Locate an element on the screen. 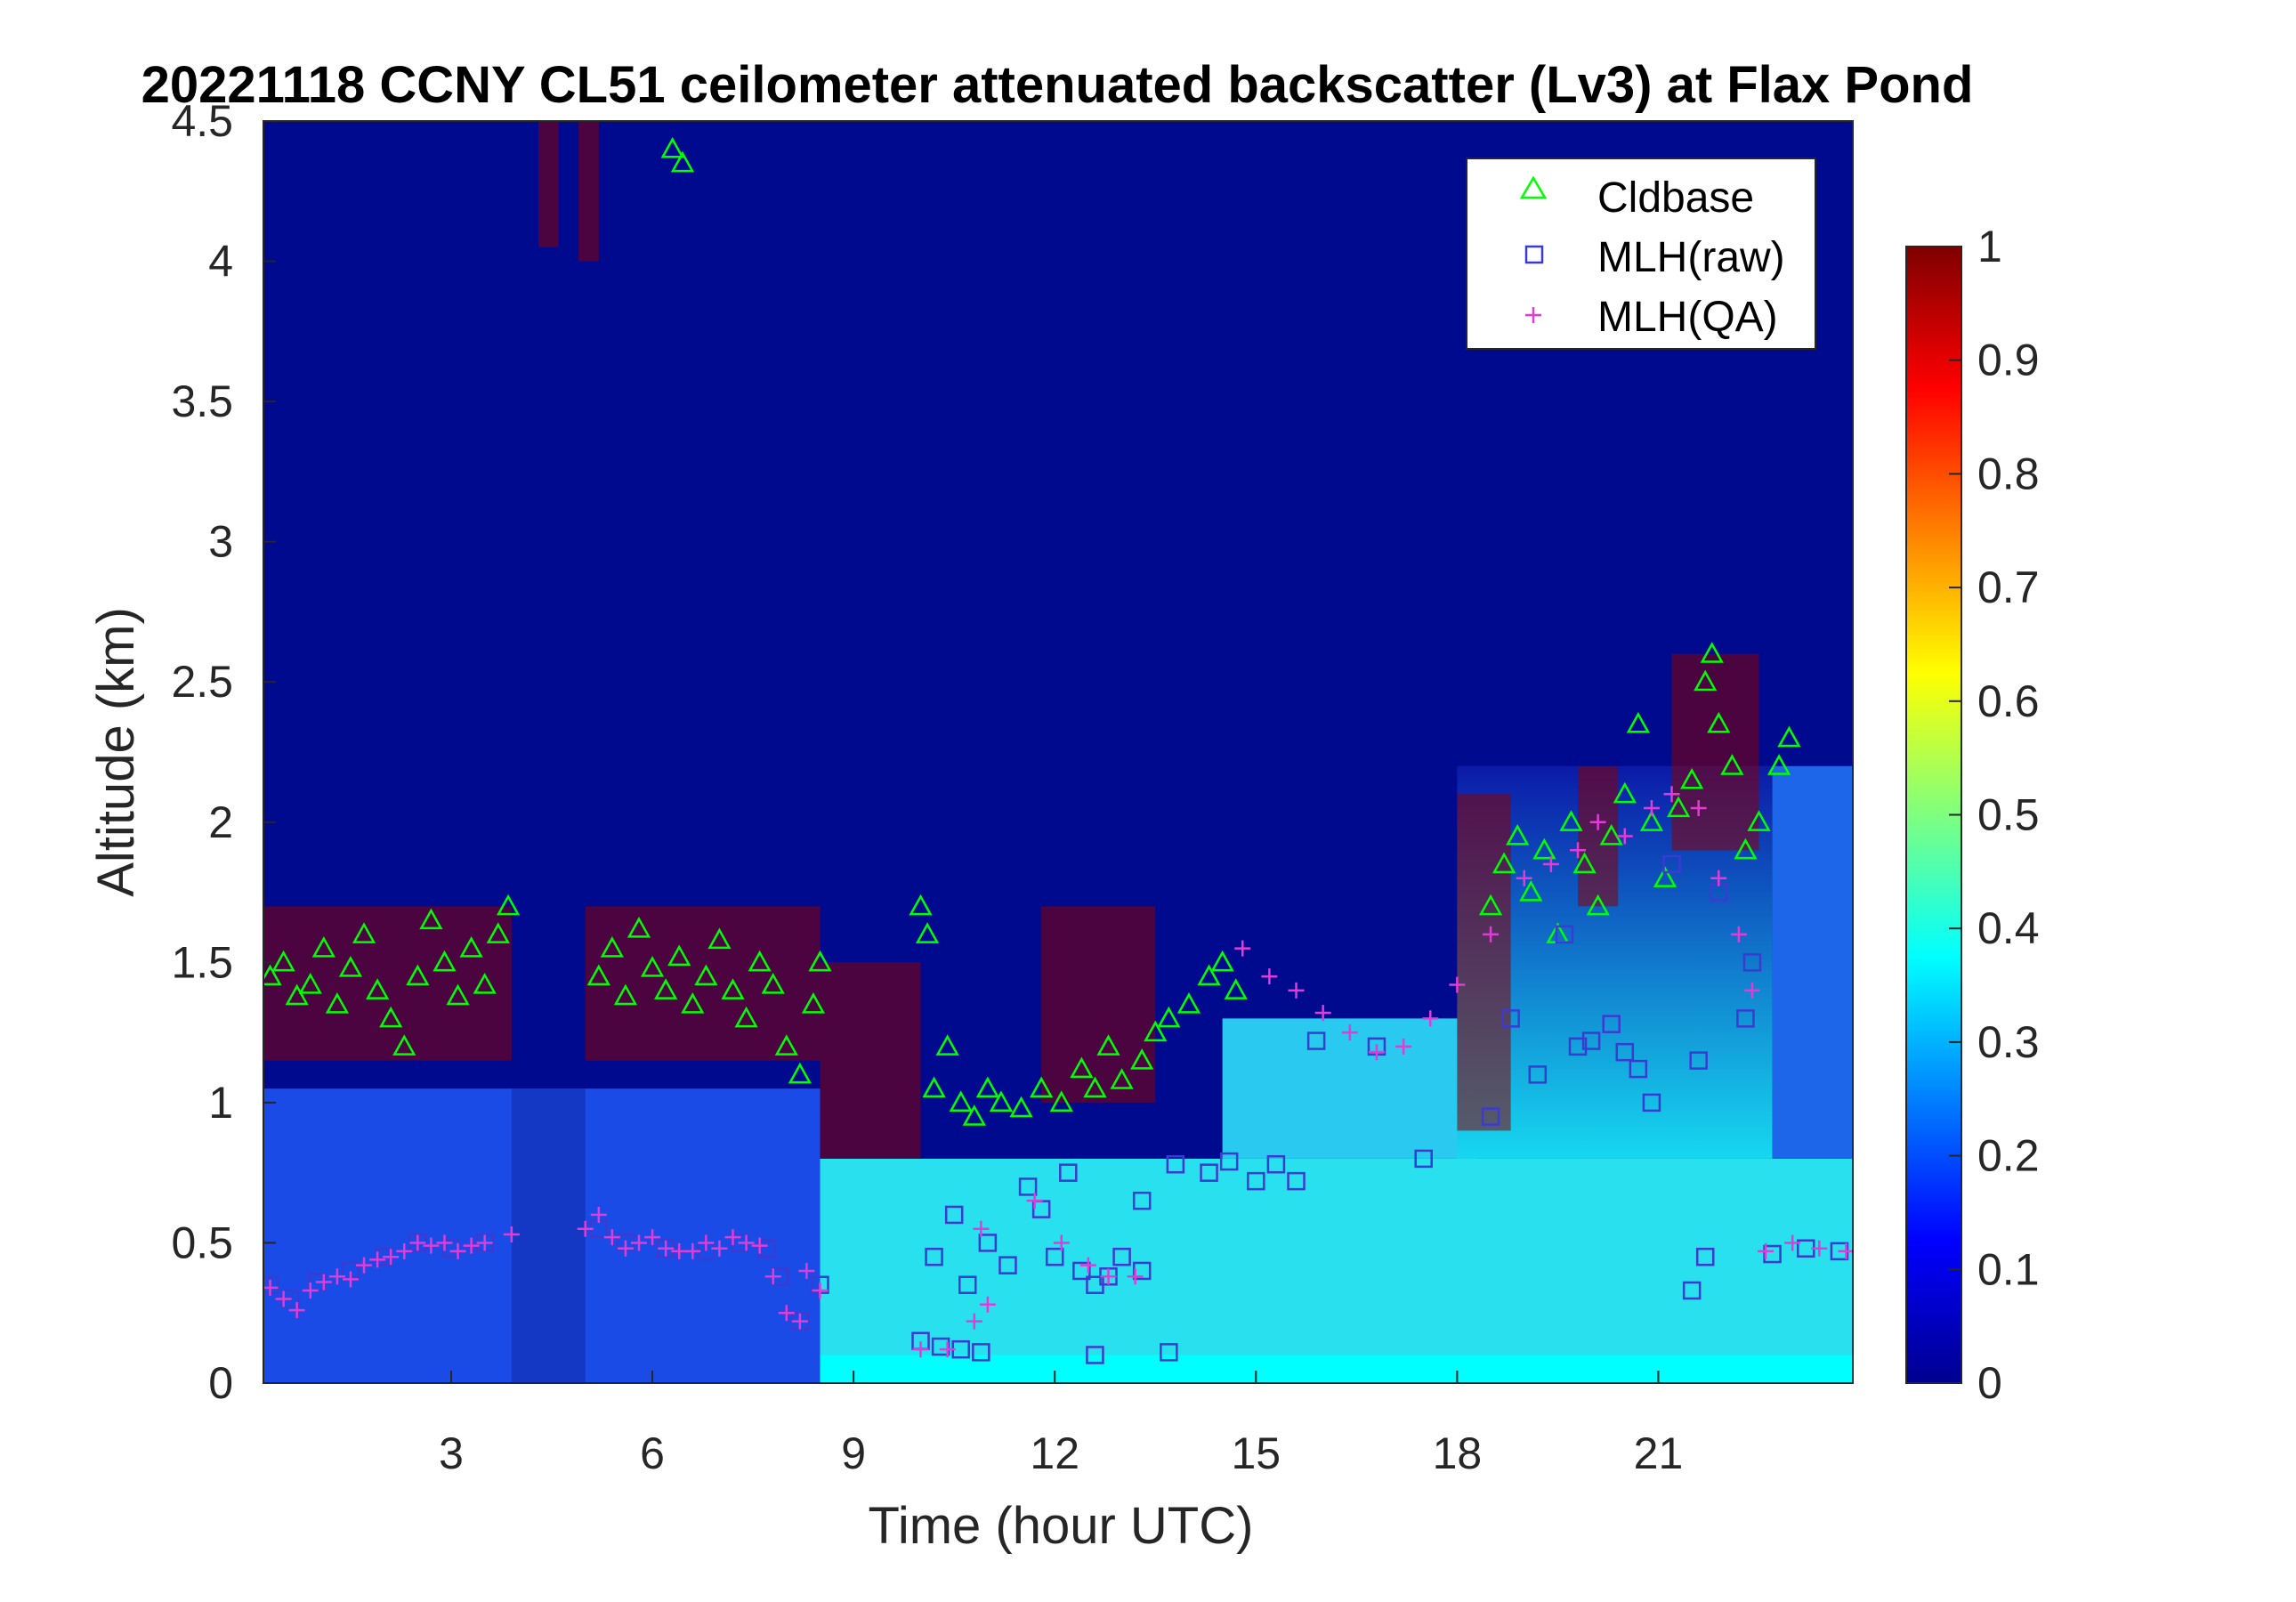 The width and height of the screenshot is (2296, 1602). y-tick-label-6: 3 is located at coordinates (220, 542).